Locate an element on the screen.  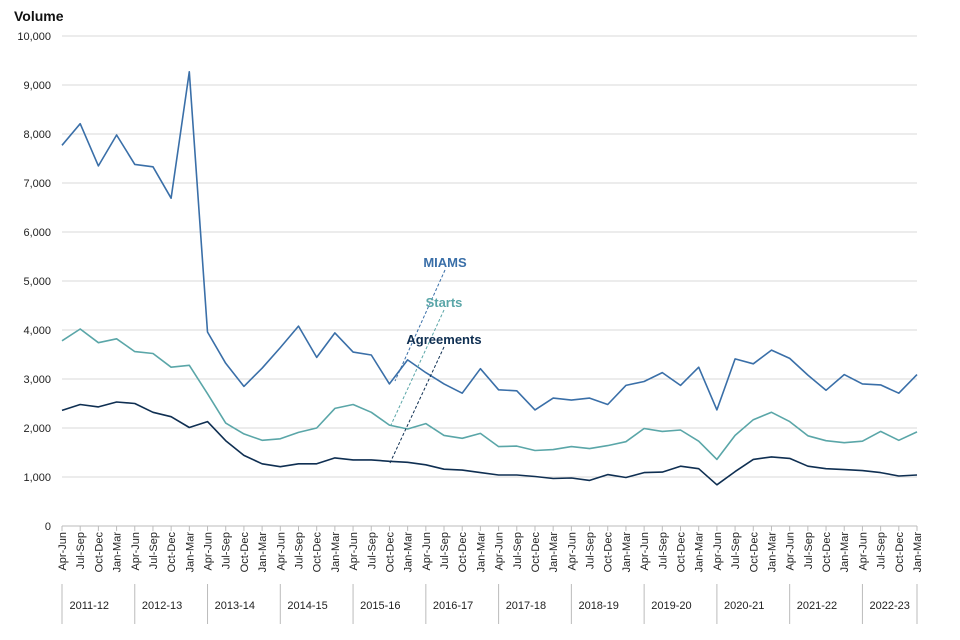
series-label-miams: MIAMS is located at coordinates (445, 262).